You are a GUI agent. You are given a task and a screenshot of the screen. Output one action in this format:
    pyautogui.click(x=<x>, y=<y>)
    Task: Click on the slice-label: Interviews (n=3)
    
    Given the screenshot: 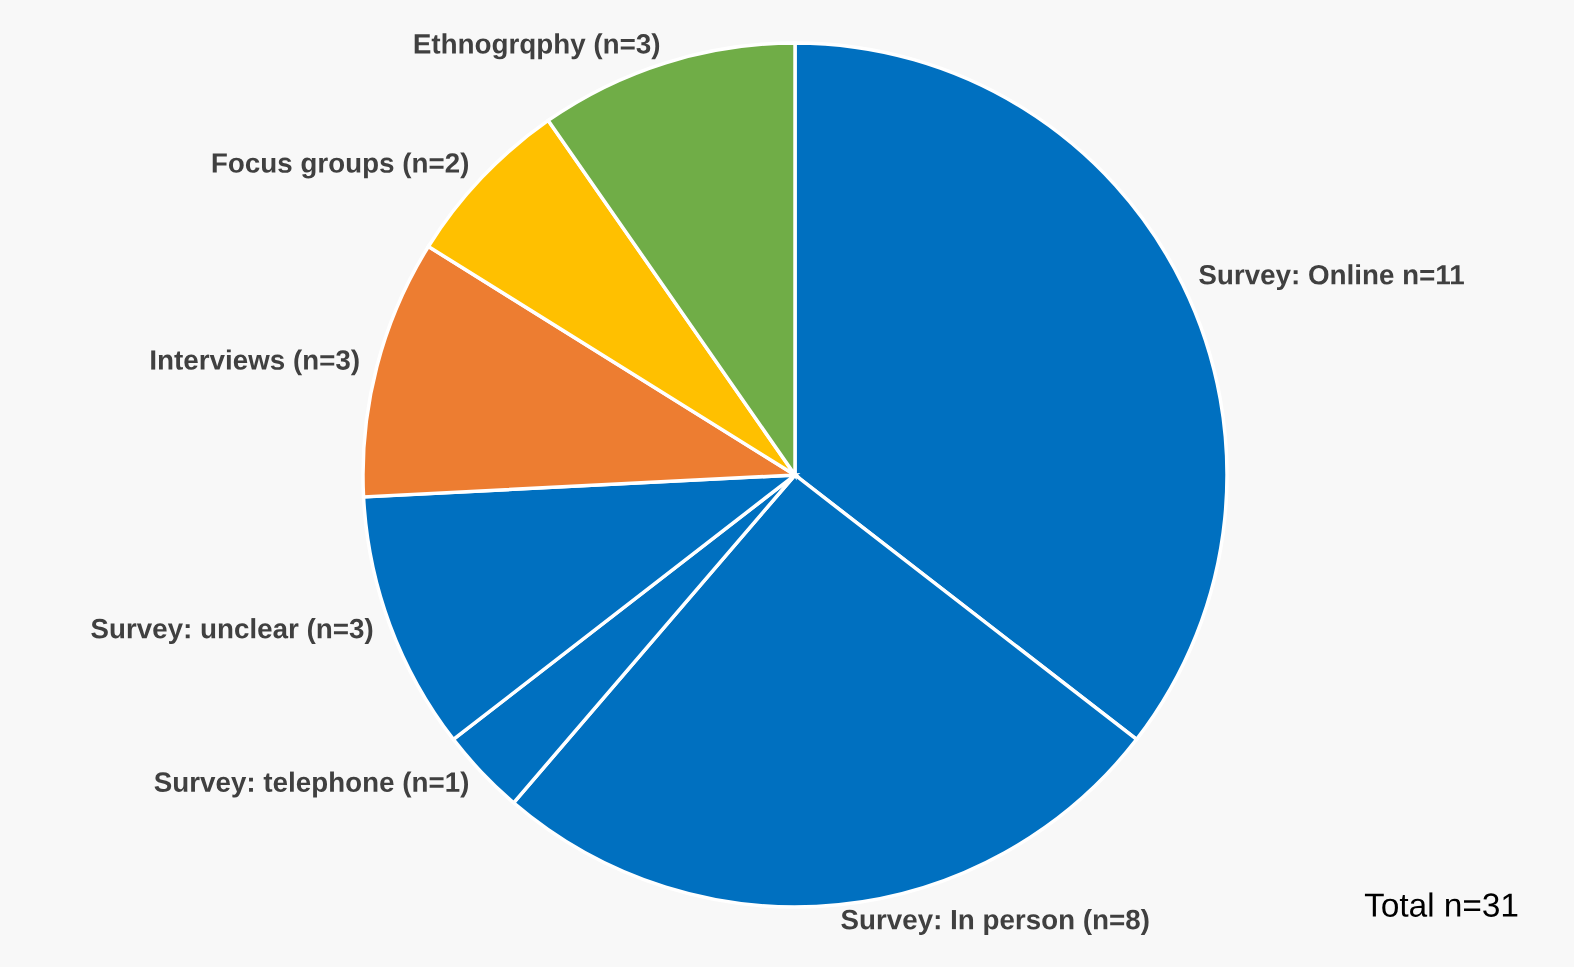 What is the action you would take?
    pyautogui.click(x=255, y=362)
    